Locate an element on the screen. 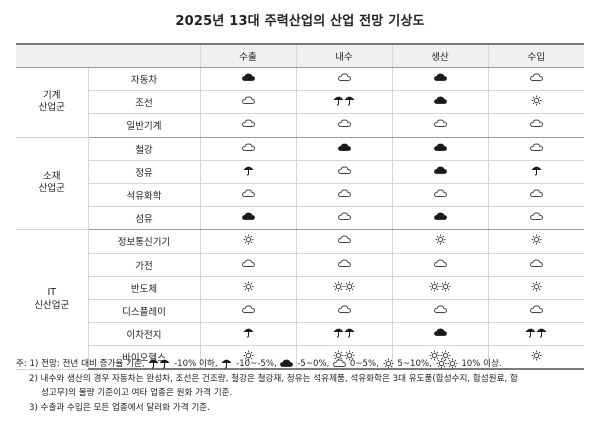 The width and height of the screenshot is (600, 435). table-row: 바이오헬스 is located at coordinates (300, 358).